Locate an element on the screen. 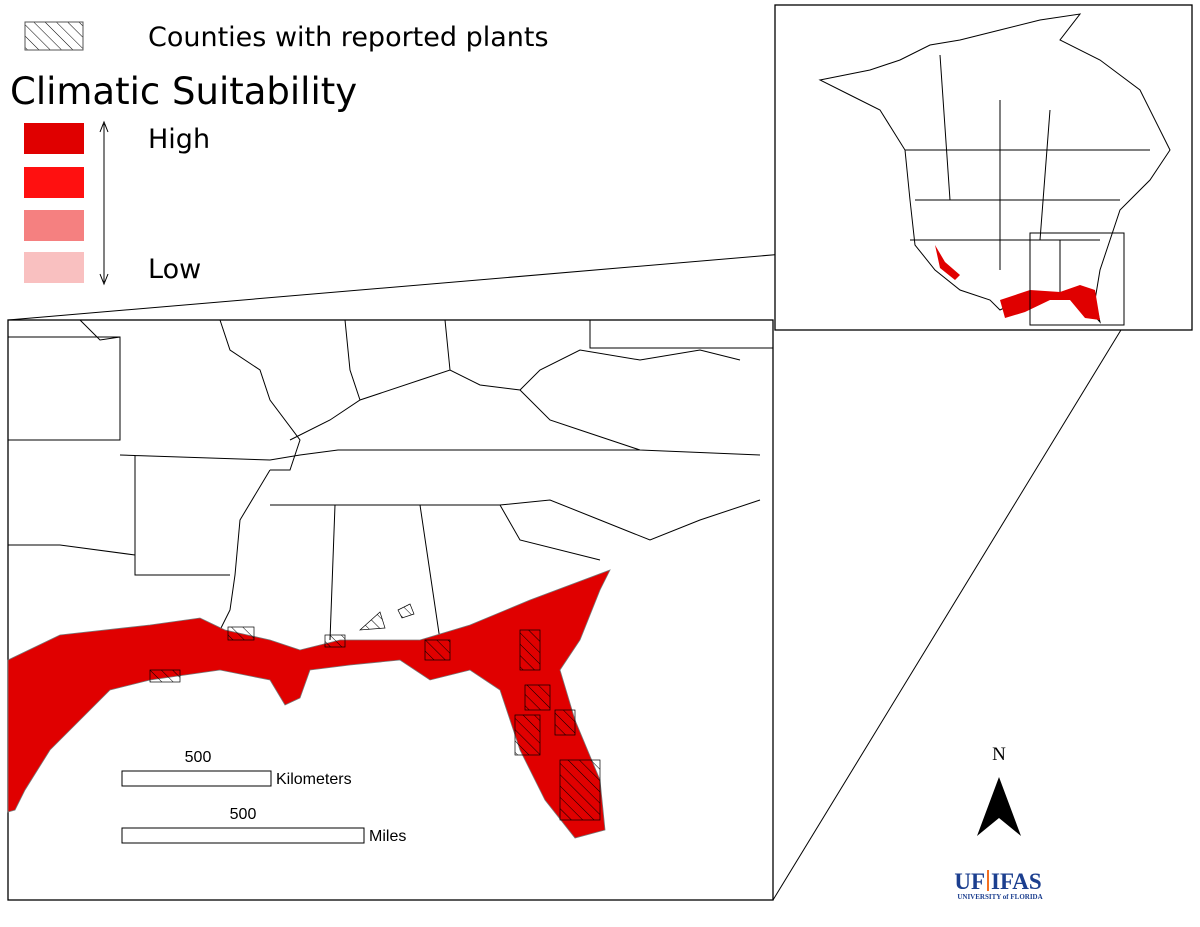 This screenshot has height=927, width=1200. inset-map is located at coordinates (983, 167).